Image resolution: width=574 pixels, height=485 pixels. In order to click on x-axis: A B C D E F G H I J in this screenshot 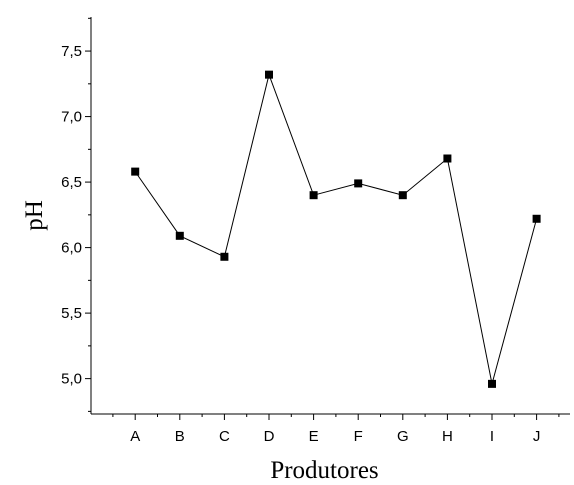, I will do `click(330, 429)`.